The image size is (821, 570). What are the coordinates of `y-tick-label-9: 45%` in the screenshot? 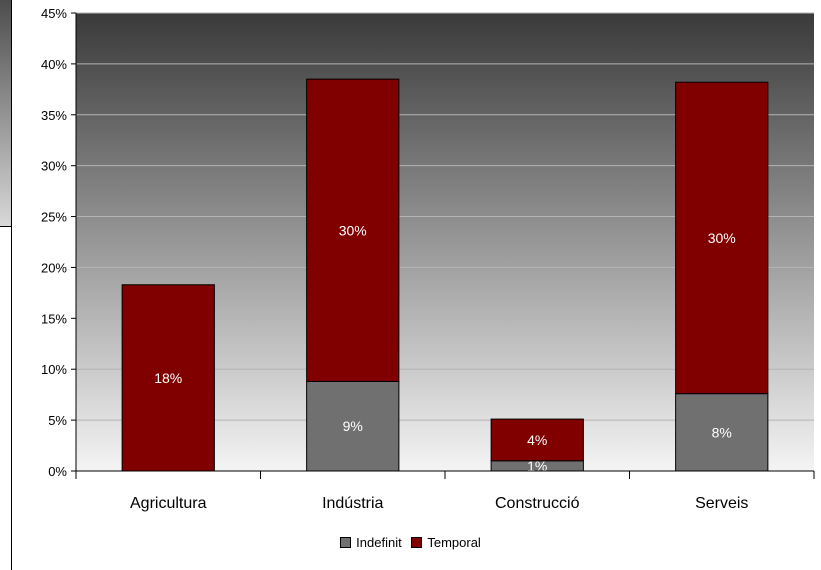 It's located at (54, 13).